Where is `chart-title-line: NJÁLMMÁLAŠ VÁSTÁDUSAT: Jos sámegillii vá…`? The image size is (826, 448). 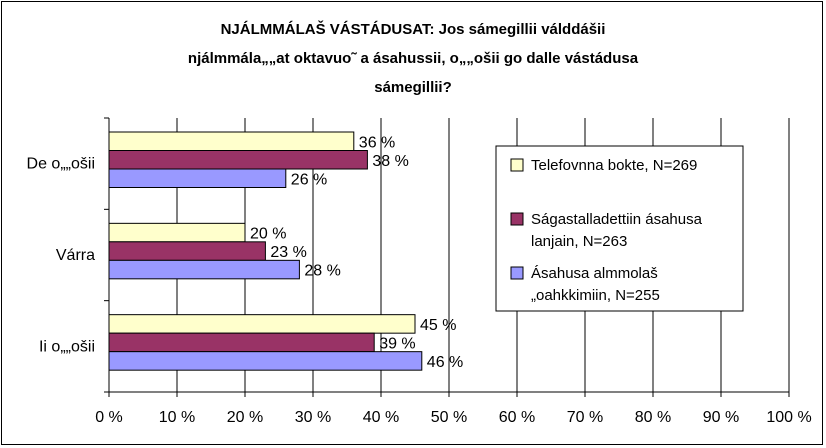 chart-title-line: NJÁLMMÁLAŠ VÁSTÁDUSAT: Jos sámegillii vá… is located at coordinates (413, 29).